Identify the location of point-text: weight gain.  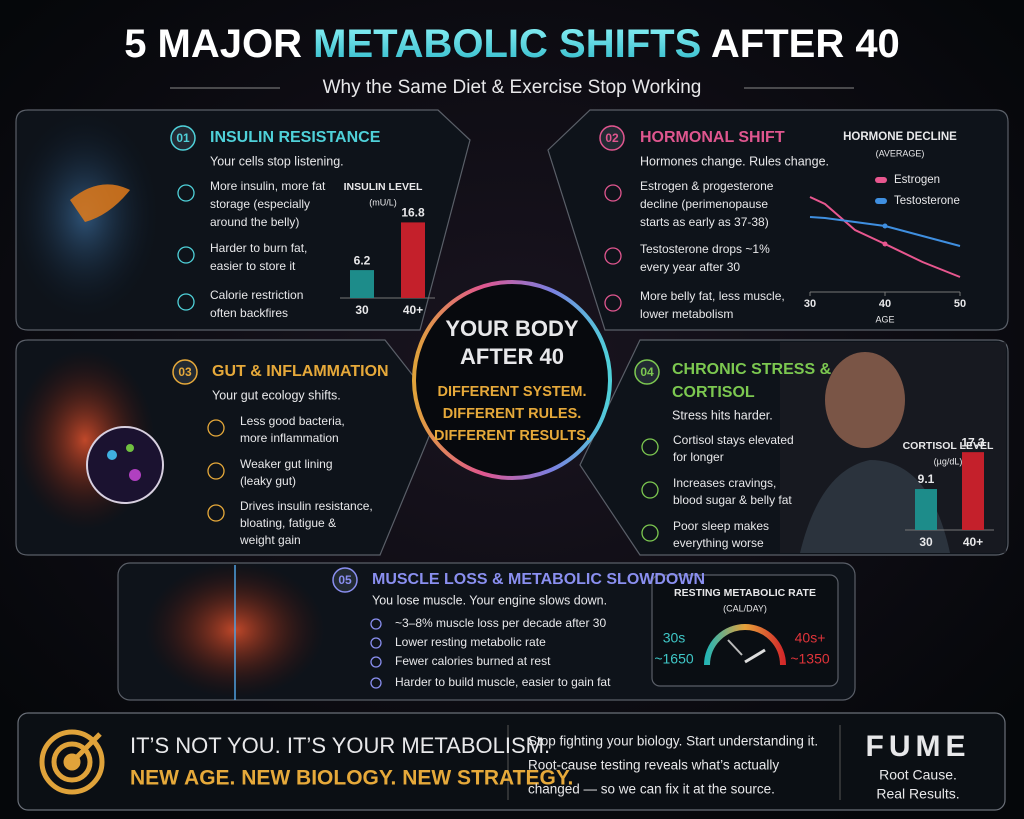
(270, 540).